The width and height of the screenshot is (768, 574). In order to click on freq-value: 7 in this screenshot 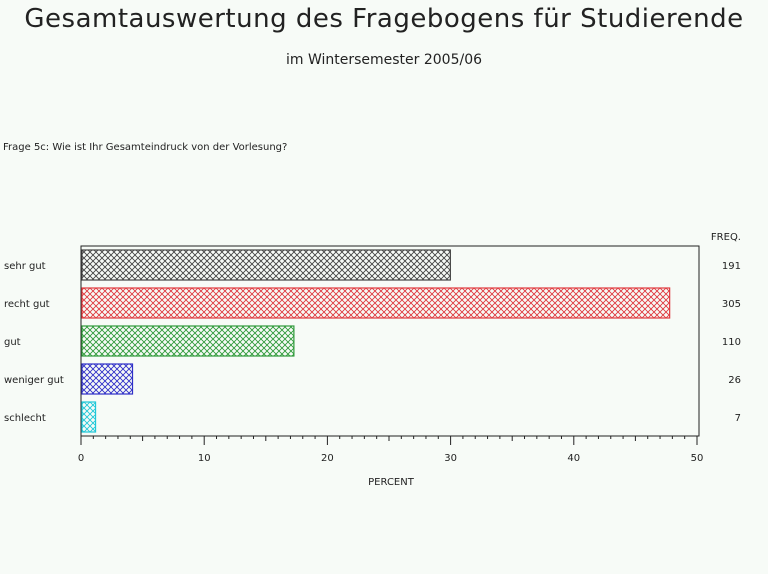, I will do `click(738, 418)`.